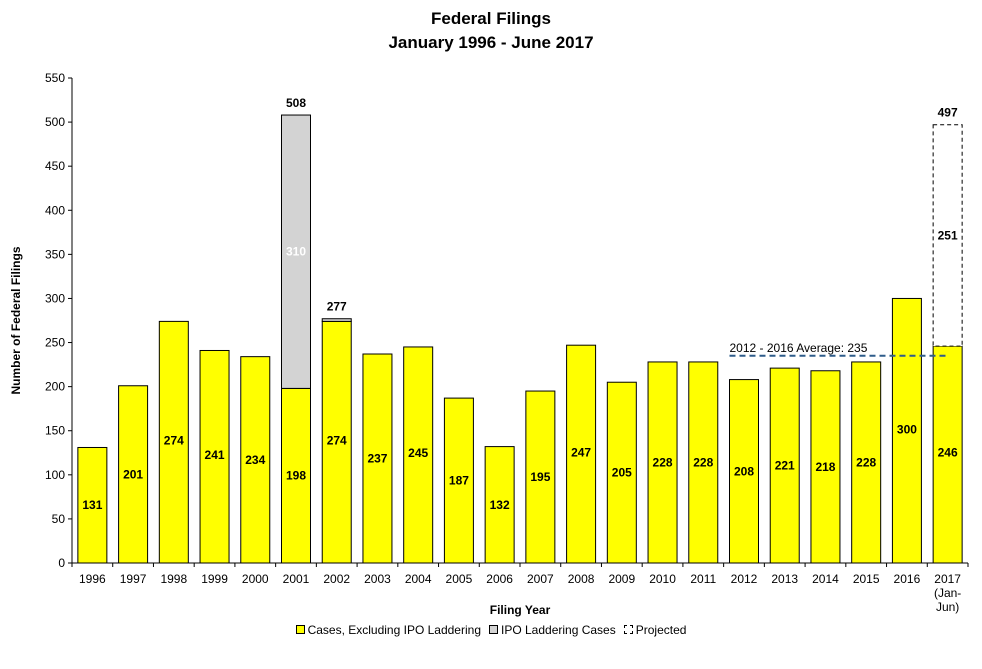 This screenshot has height=669, width=982. I want to click on bar-value-label: 132, so click(500, 505).